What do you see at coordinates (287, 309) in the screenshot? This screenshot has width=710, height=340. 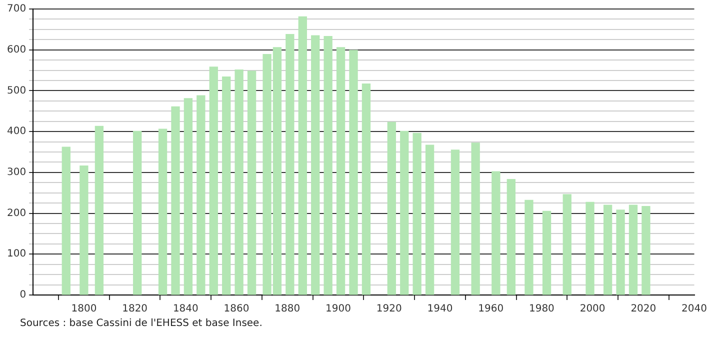 I see `x-tick-label: 1880` at bounding box center [287, 309].